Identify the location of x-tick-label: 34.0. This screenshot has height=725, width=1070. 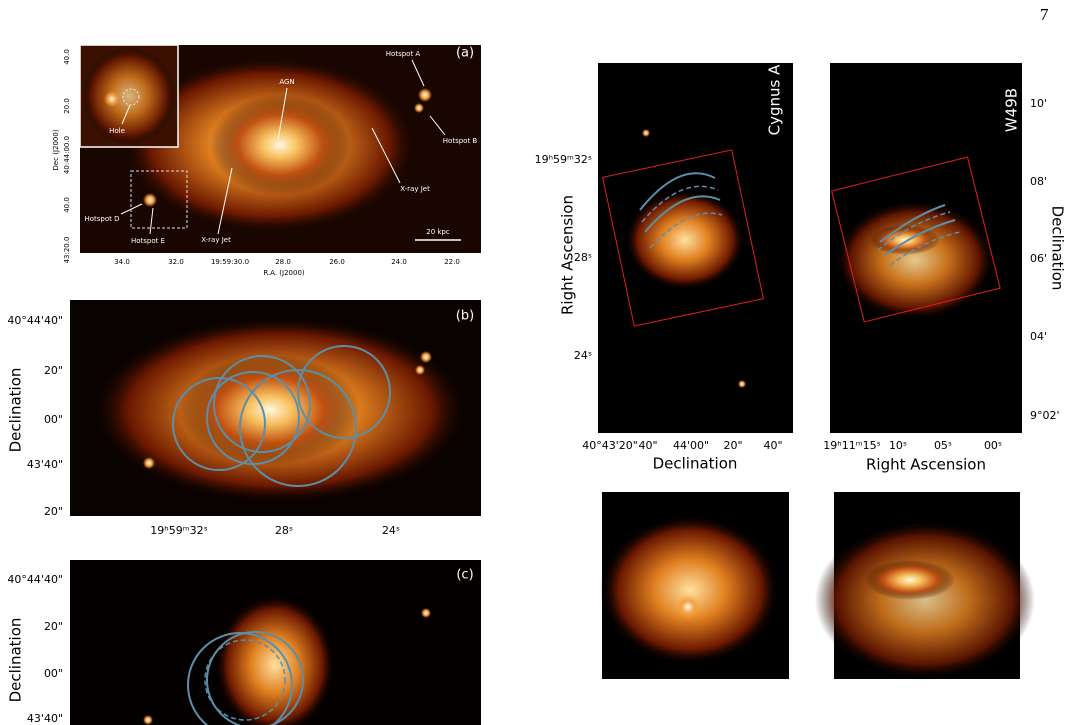
(122, 262).